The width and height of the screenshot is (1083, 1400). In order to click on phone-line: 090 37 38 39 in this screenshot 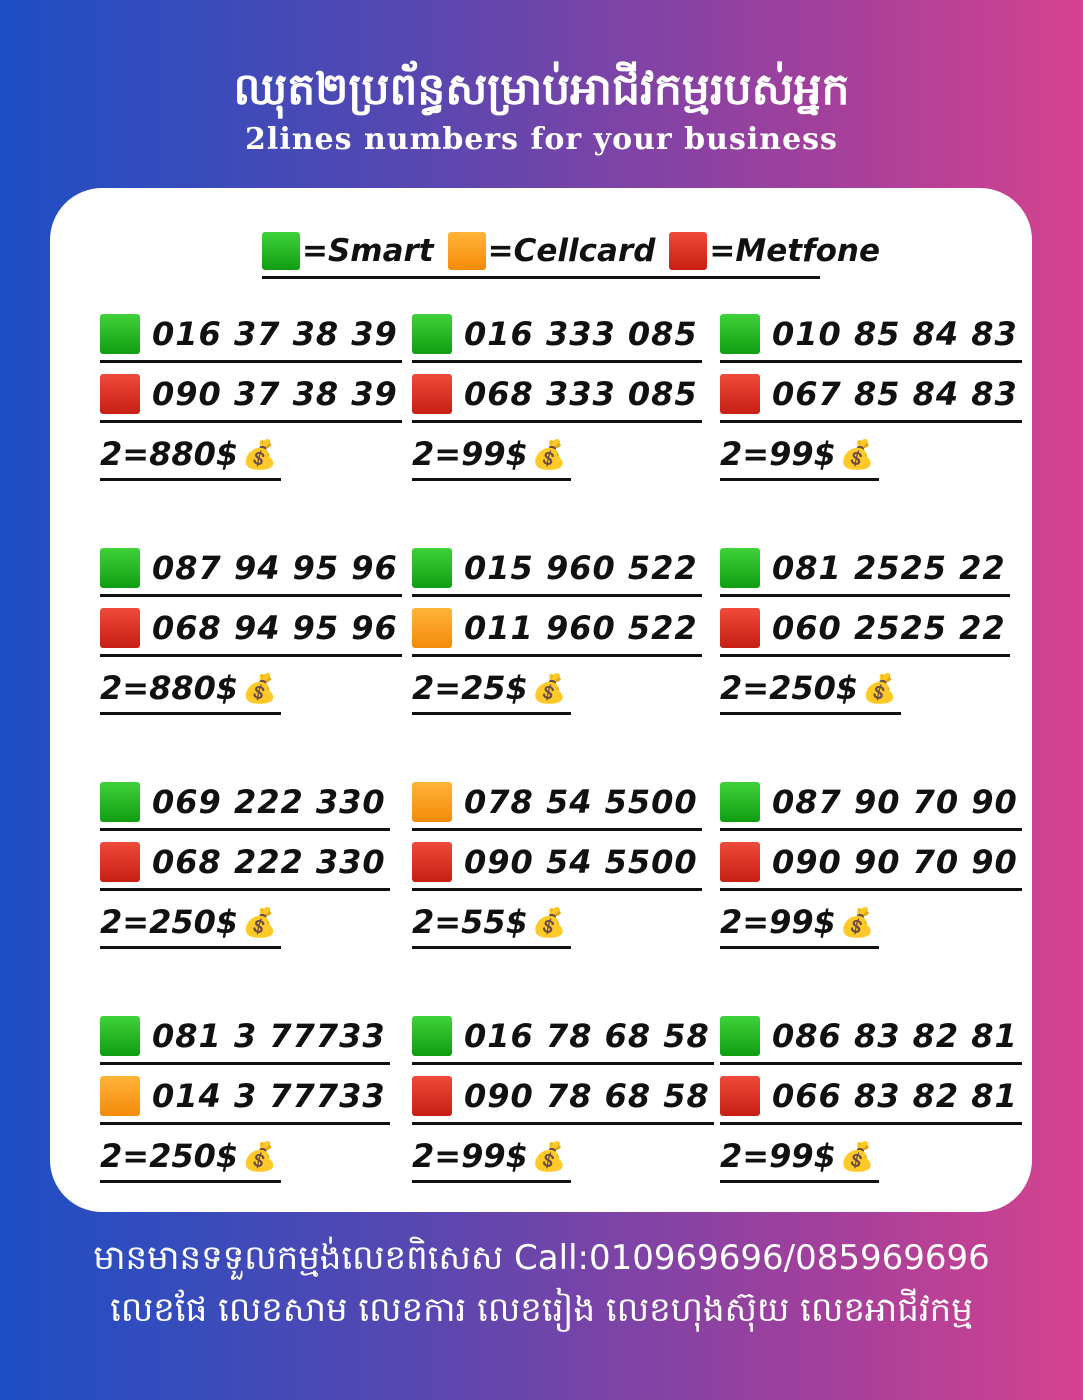, I will do `click(251, 396)`.